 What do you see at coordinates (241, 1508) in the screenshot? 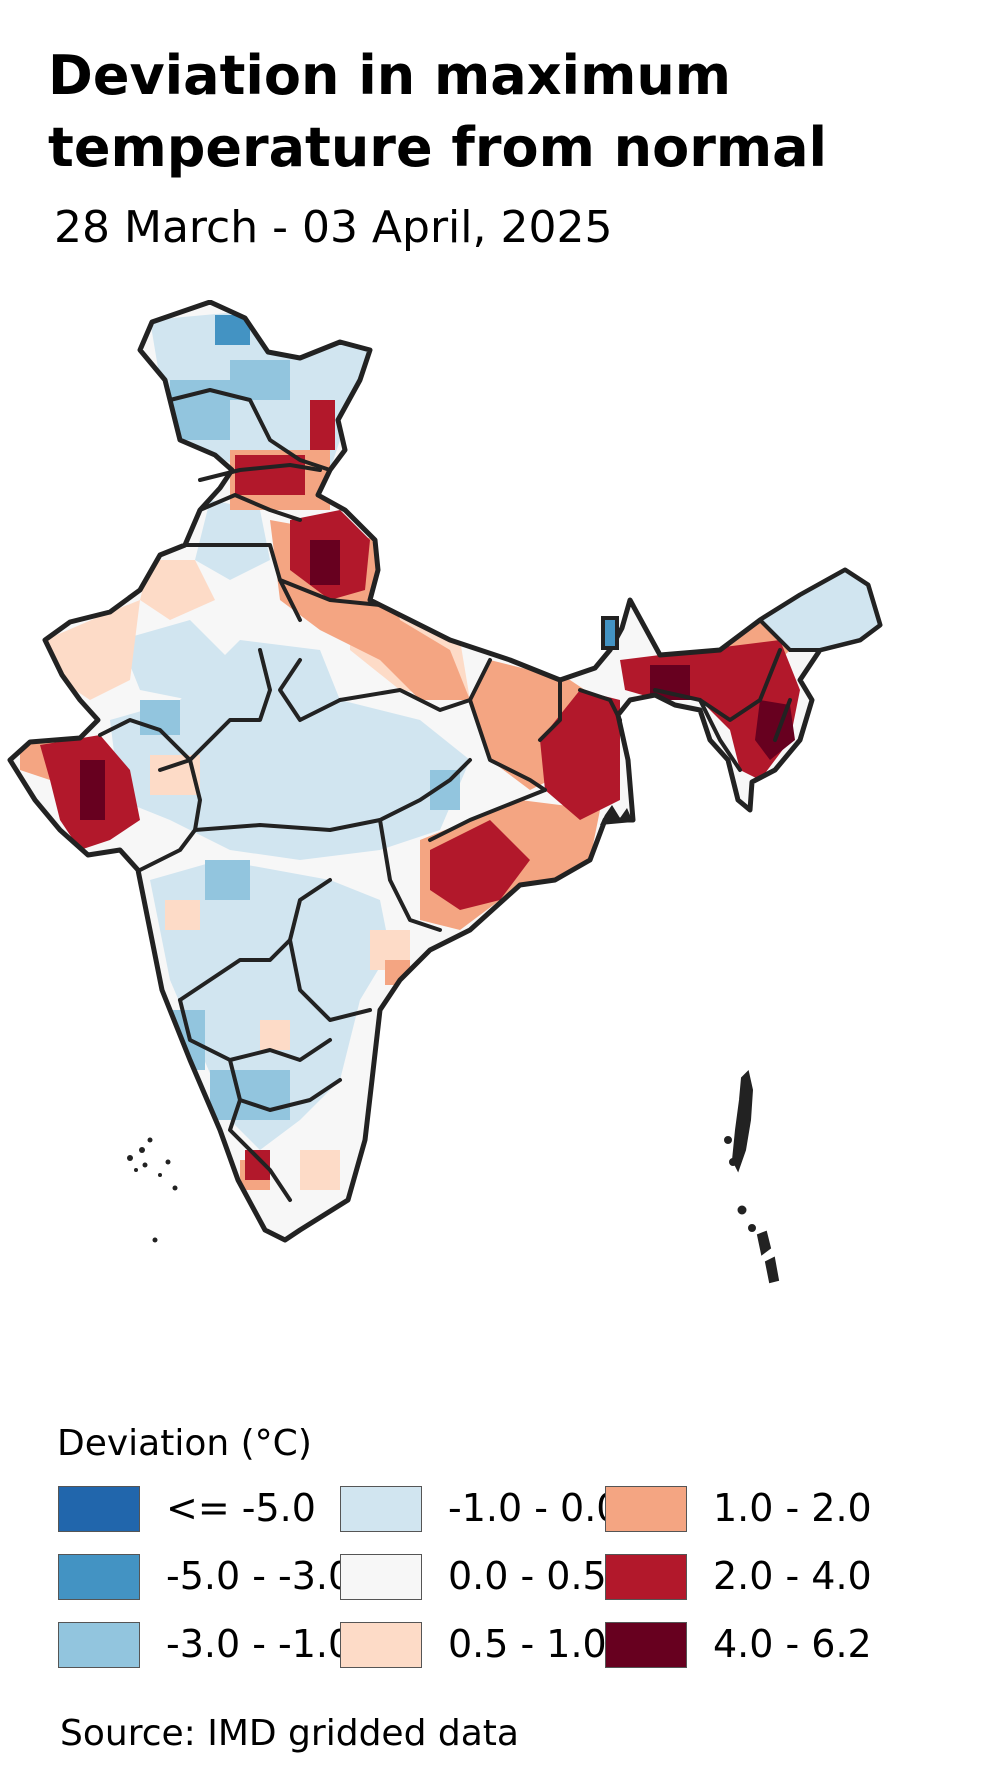
I see `legend-label: <= -5.0` at bounding box center [241, 1508].